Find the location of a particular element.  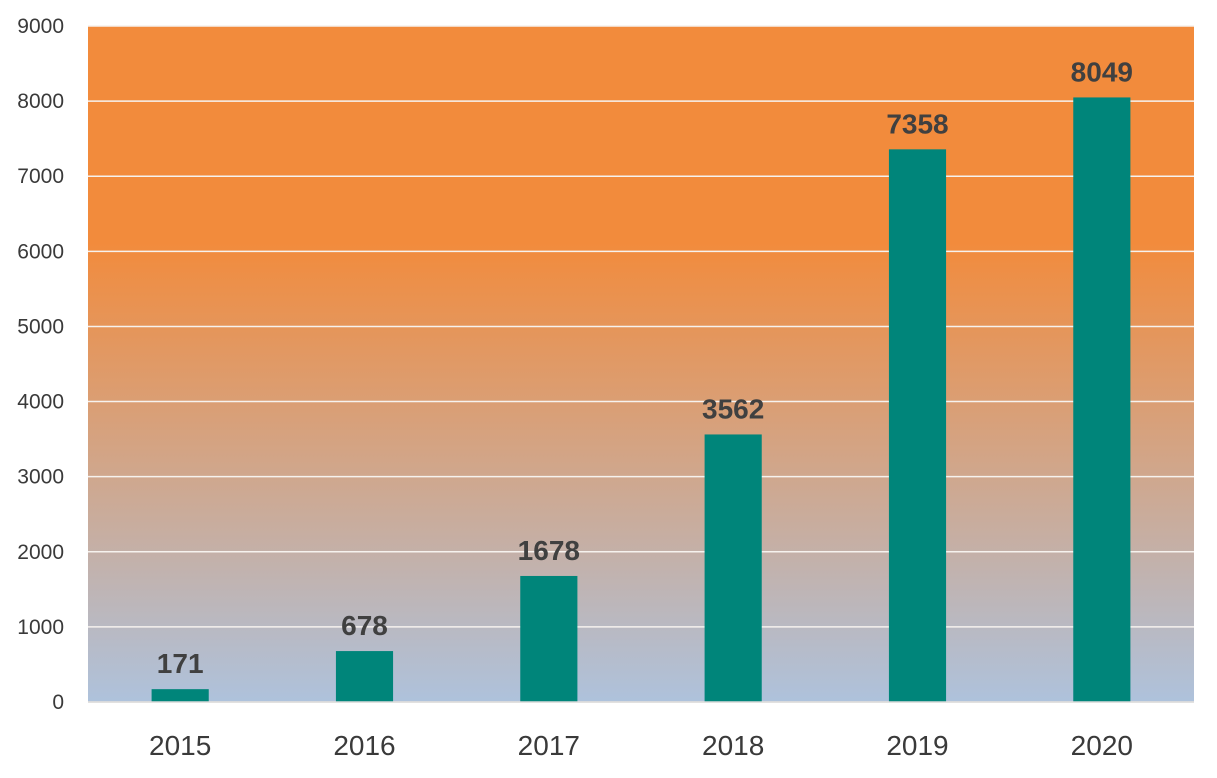

y-tick-label: 5000 is located at coordinates (40, 326).